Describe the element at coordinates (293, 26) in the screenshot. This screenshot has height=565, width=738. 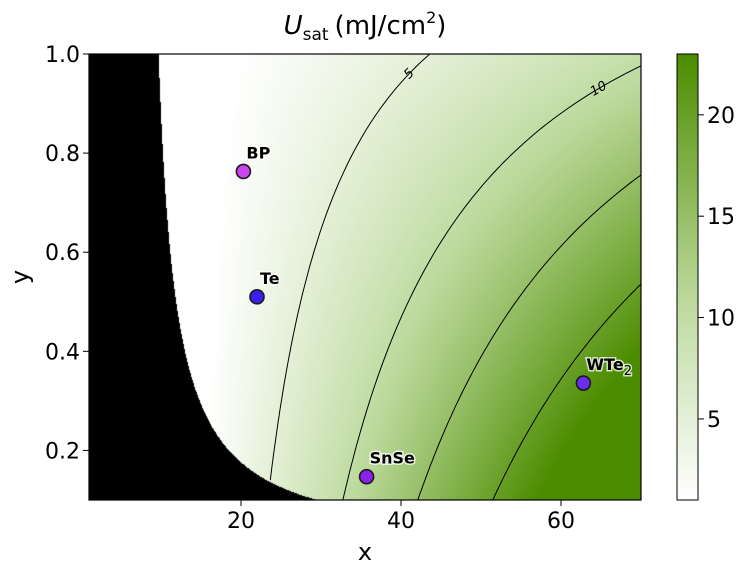
I see `title-main: U` at that location.